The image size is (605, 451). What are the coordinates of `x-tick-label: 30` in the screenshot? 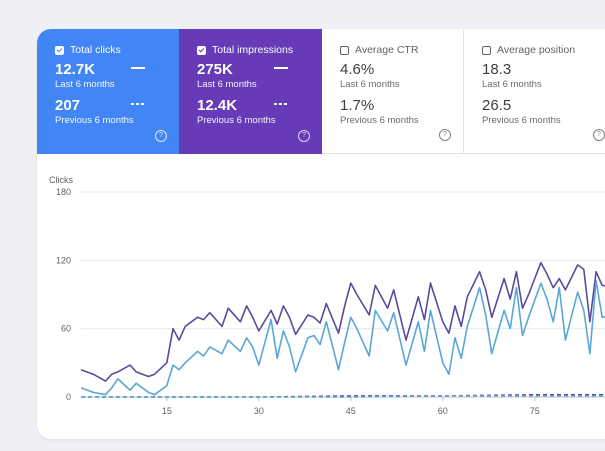 It's located at (259, 411).